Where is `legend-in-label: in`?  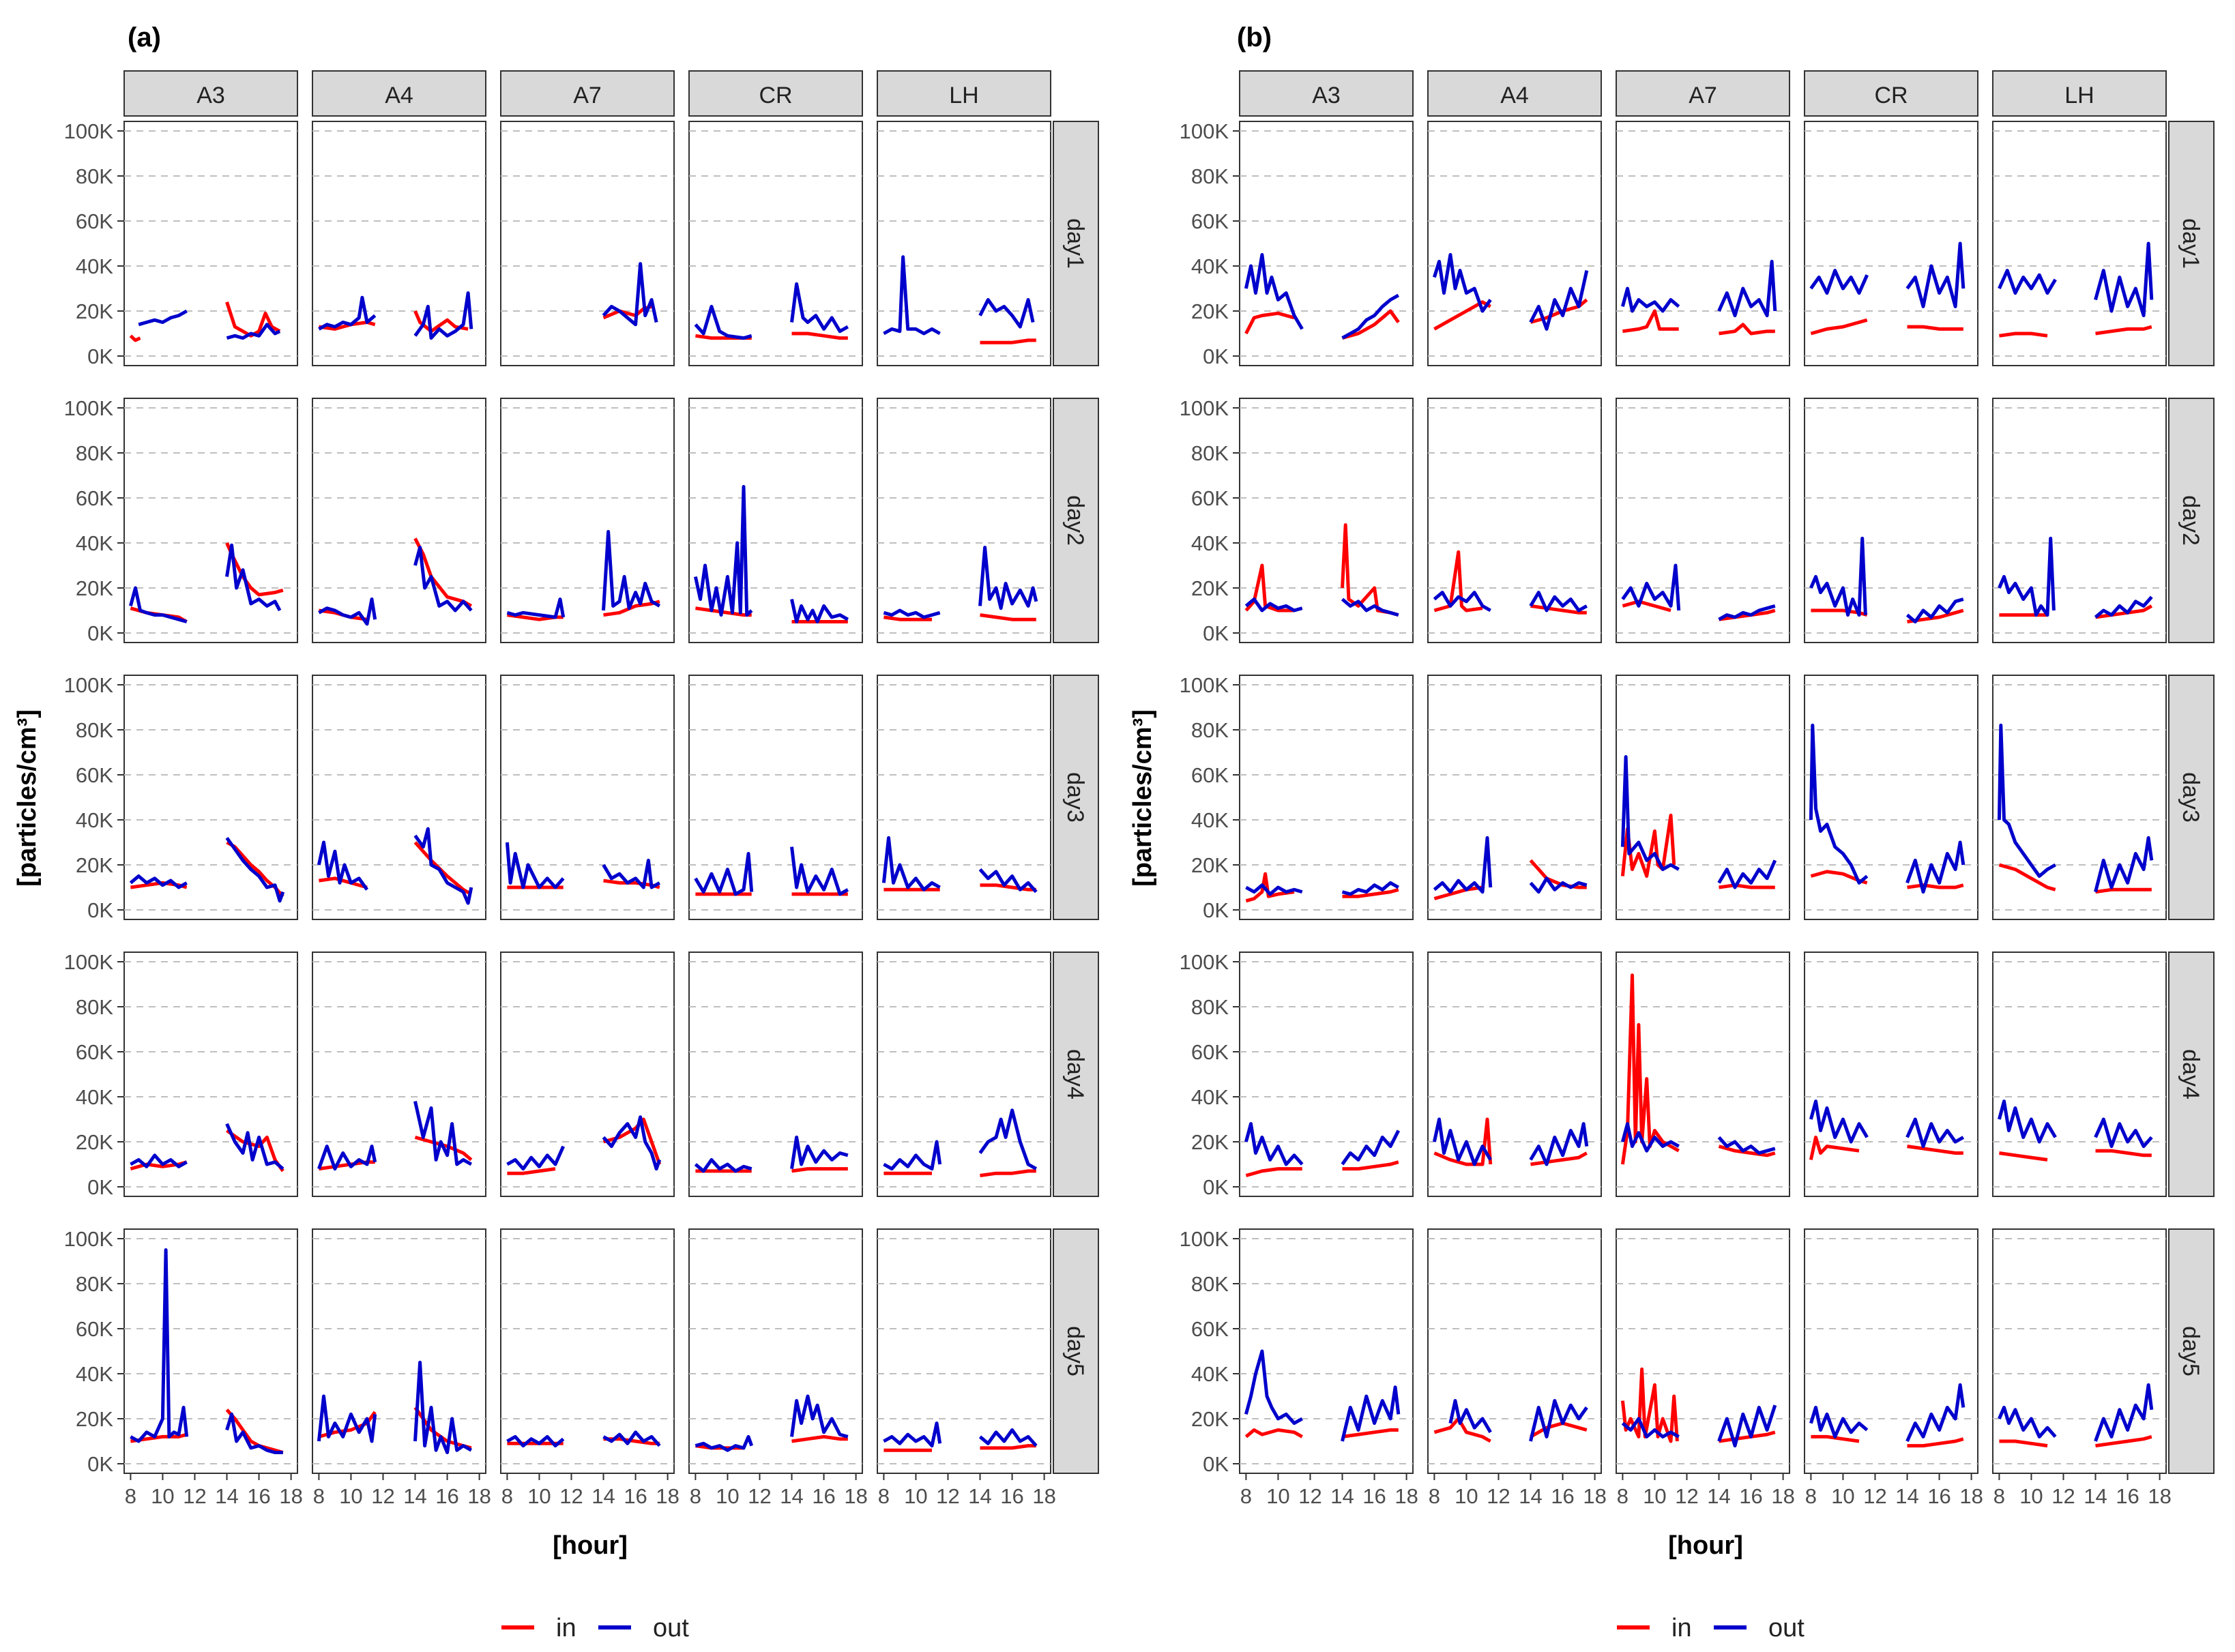
legend-in-label: in is located at coordinates (1681, 1628).